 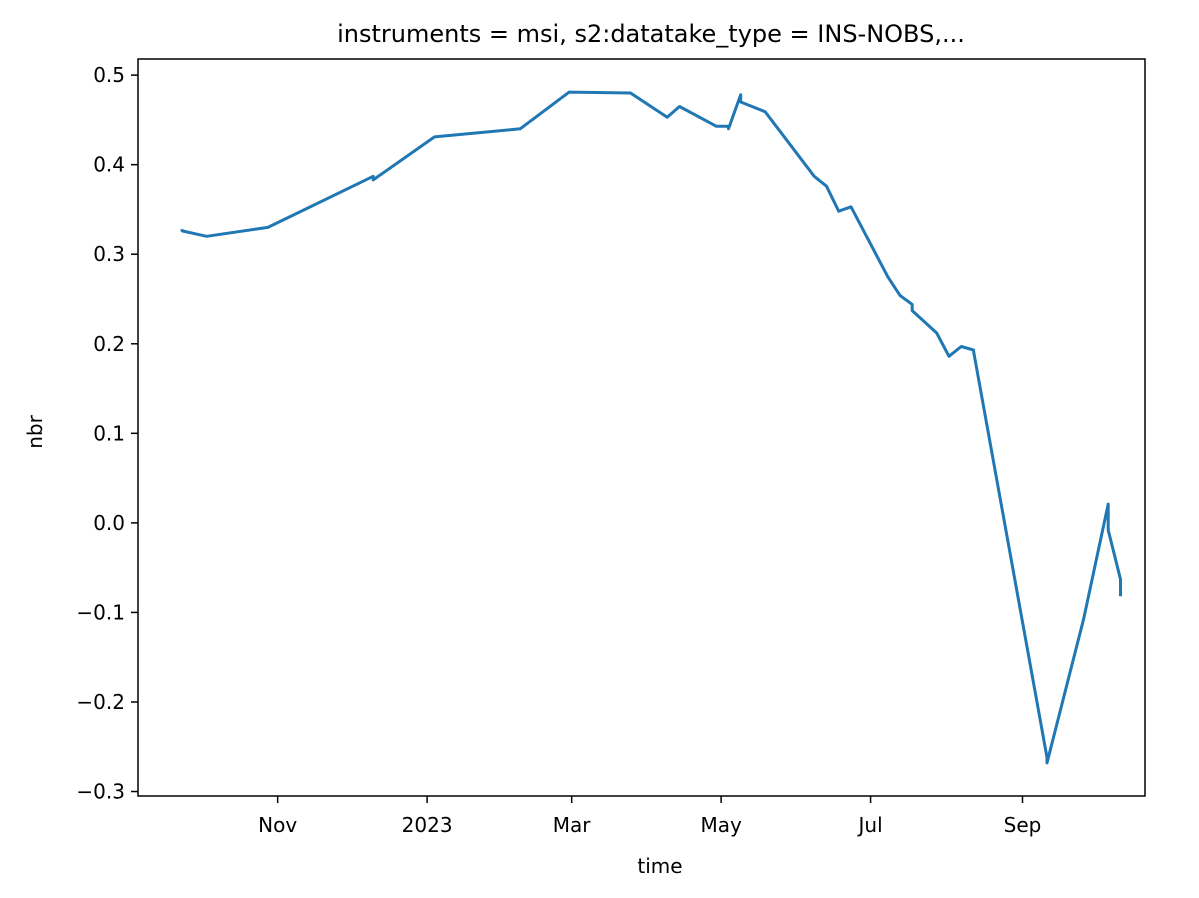 What do you see at coordinates (100, 702) in the screenshot?
I see `y-tick-label: −0.2` at bounding box center [100, 702].